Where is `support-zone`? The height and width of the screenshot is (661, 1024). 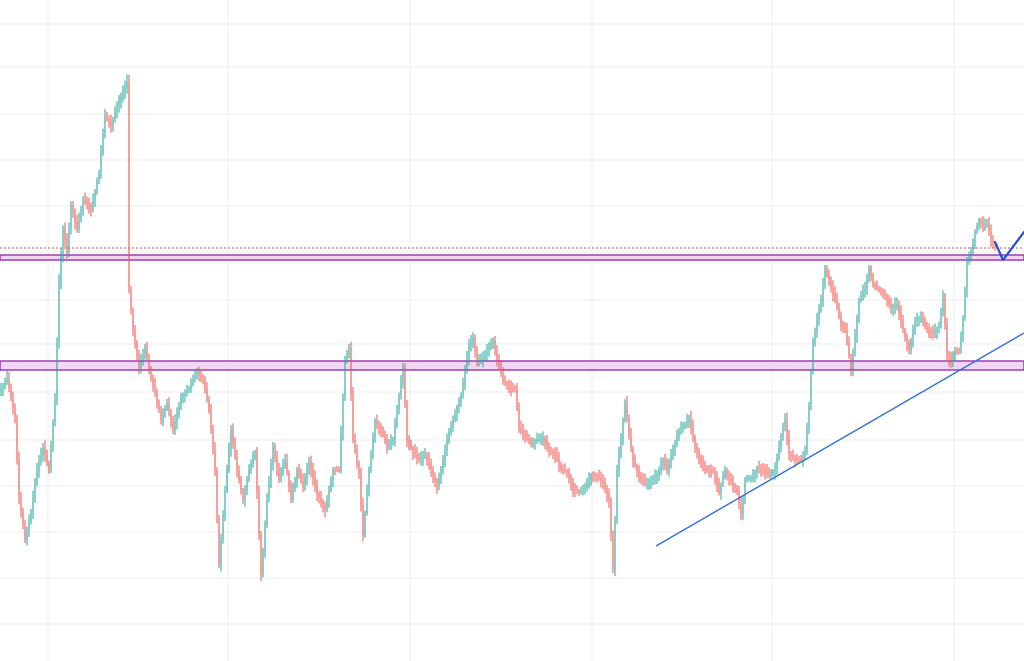 support-zone is located at coordinates (512, 365).